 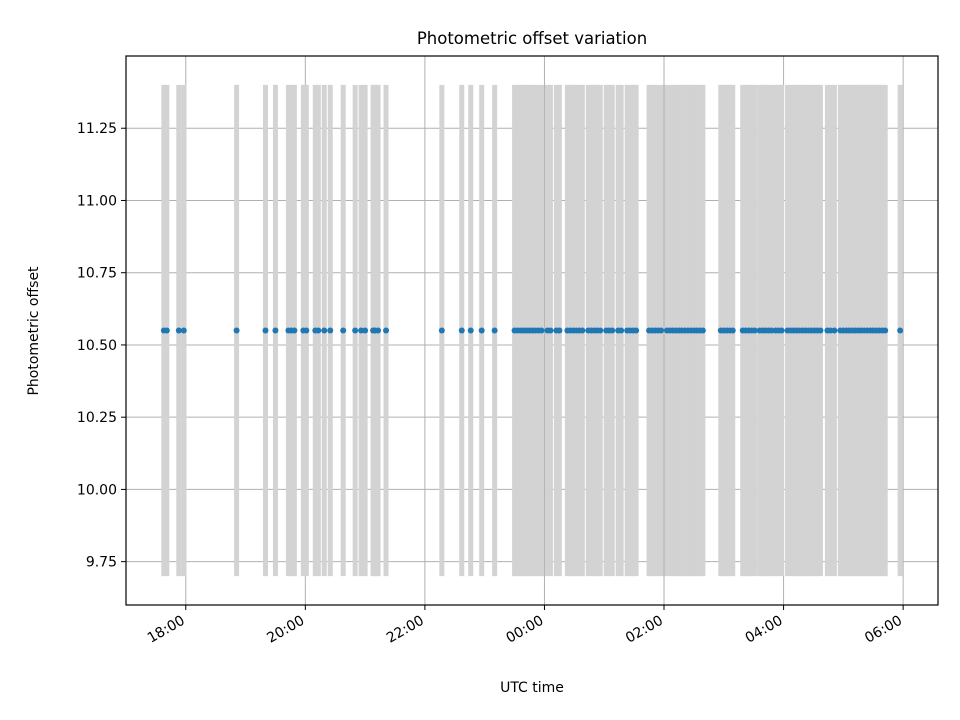 What do you see at coordinates (97, 274) in the screenshot?
I see `y-tick-label: 10.75` at bounding box center [97, 274].